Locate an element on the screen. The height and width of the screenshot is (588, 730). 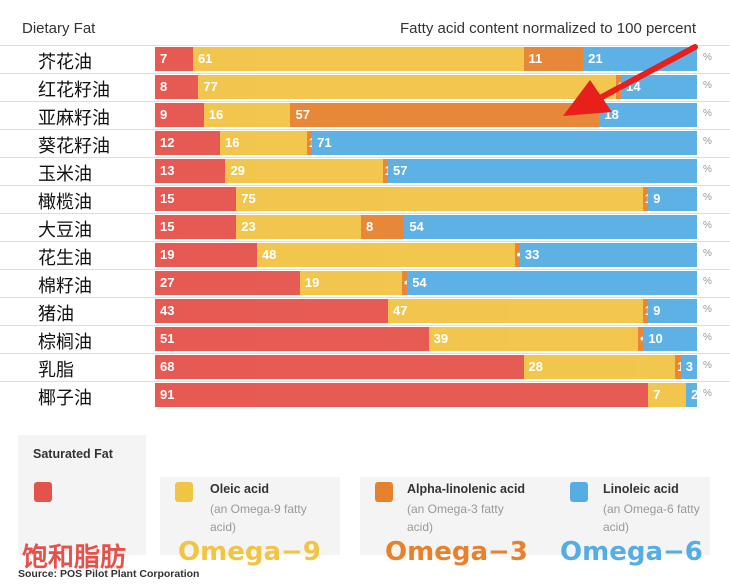
category-label: 玉米油 is located at coordinates (65, 174).